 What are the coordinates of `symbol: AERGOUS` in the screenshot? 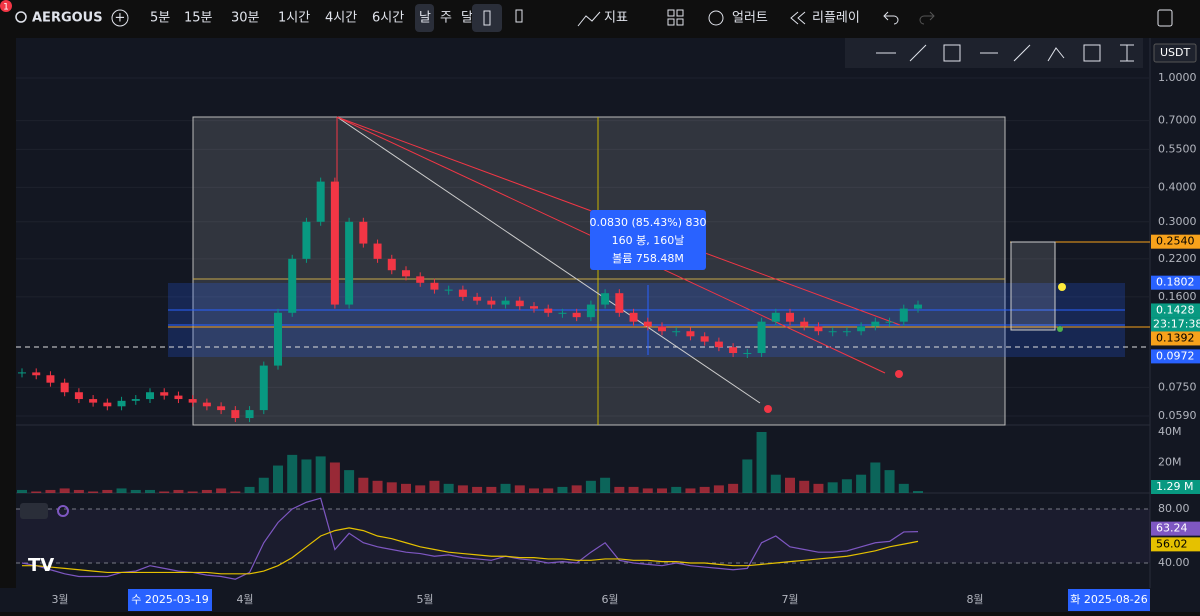 It's located at (67, 18).